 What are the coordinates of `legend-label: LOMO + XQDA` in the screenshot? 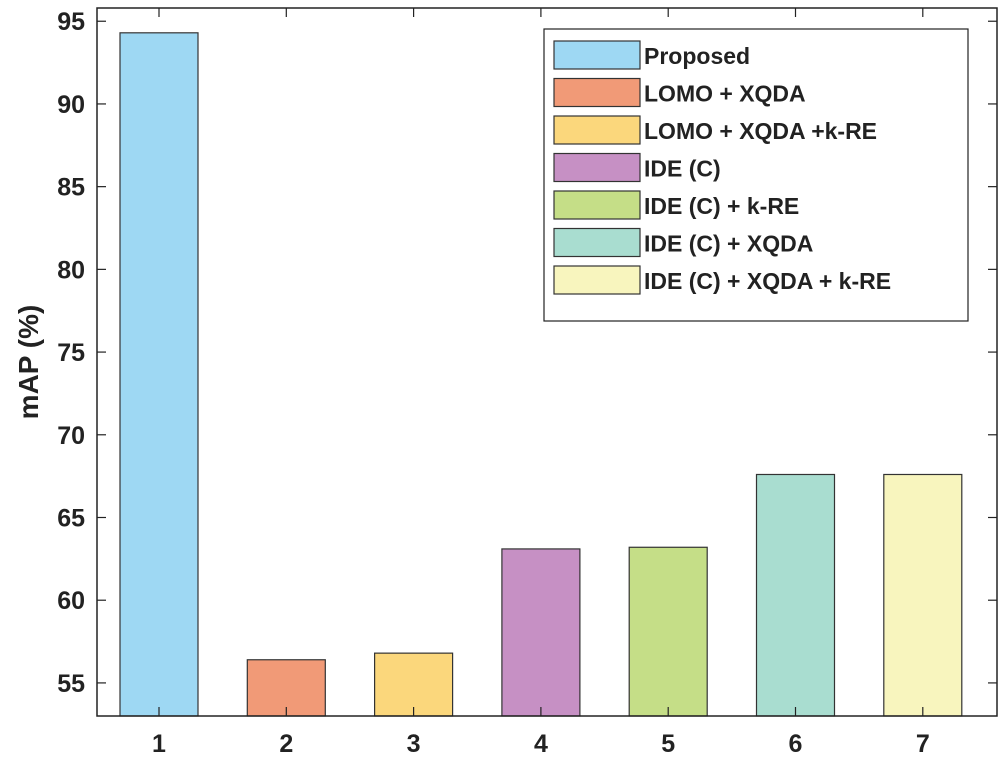 It's located at (725, 94).